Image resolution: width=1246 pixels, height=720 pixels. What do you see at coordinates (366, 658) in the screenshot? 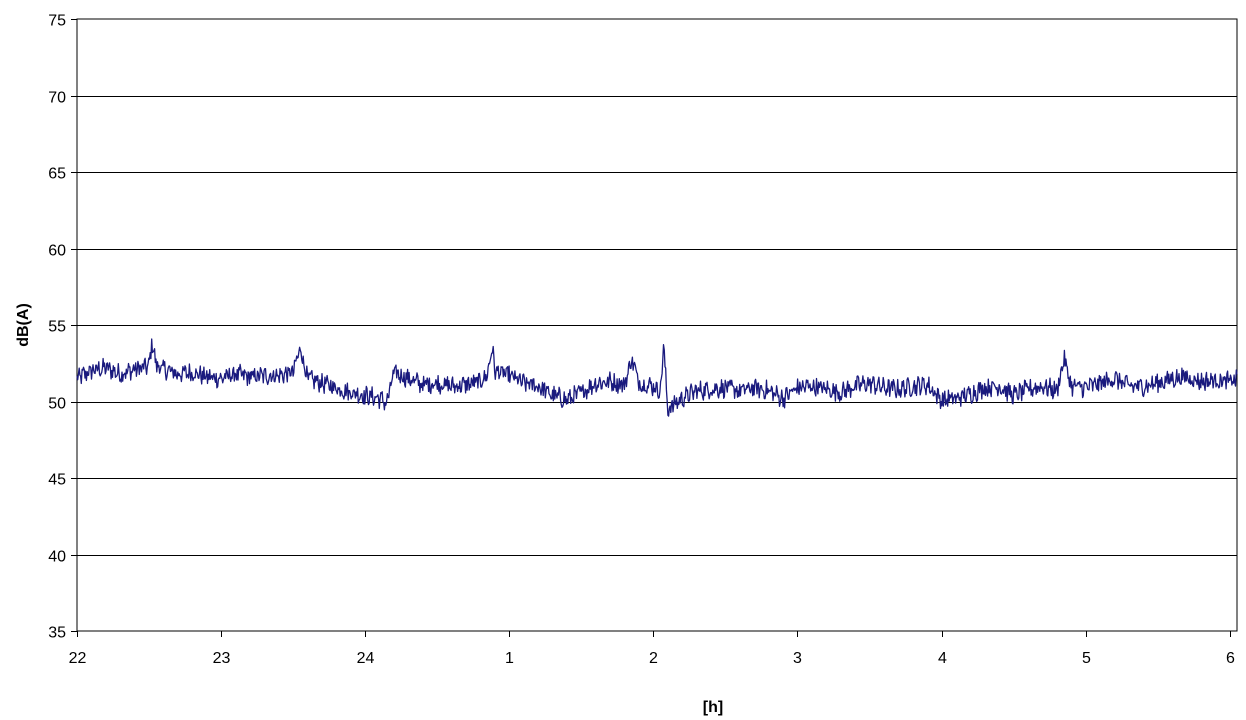
I see `x-tick-label: 24` at bounding box center [366, 658].